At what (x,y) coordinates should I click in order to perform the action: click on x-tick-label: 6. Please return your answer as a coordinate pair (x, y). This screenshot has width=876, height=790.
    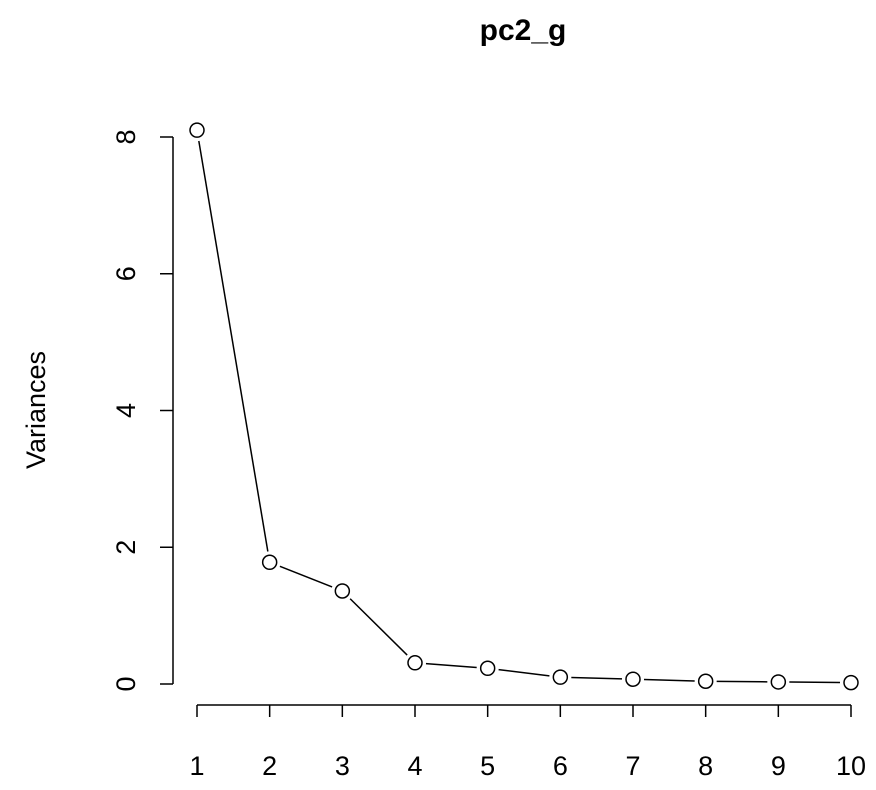
    Looking at the image, I should click on (560, 766).